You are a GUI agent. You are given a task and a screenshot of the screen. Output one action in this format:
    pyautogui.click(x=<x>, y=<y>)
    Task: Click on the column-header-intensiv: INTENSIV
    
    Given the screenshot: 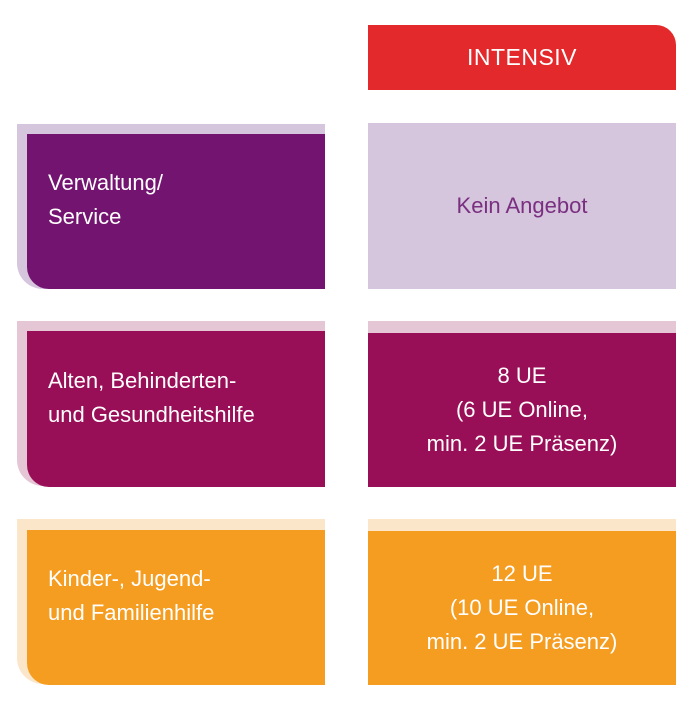 What is the action you would take?
    pyautogui.click(x=522, y=57)
    